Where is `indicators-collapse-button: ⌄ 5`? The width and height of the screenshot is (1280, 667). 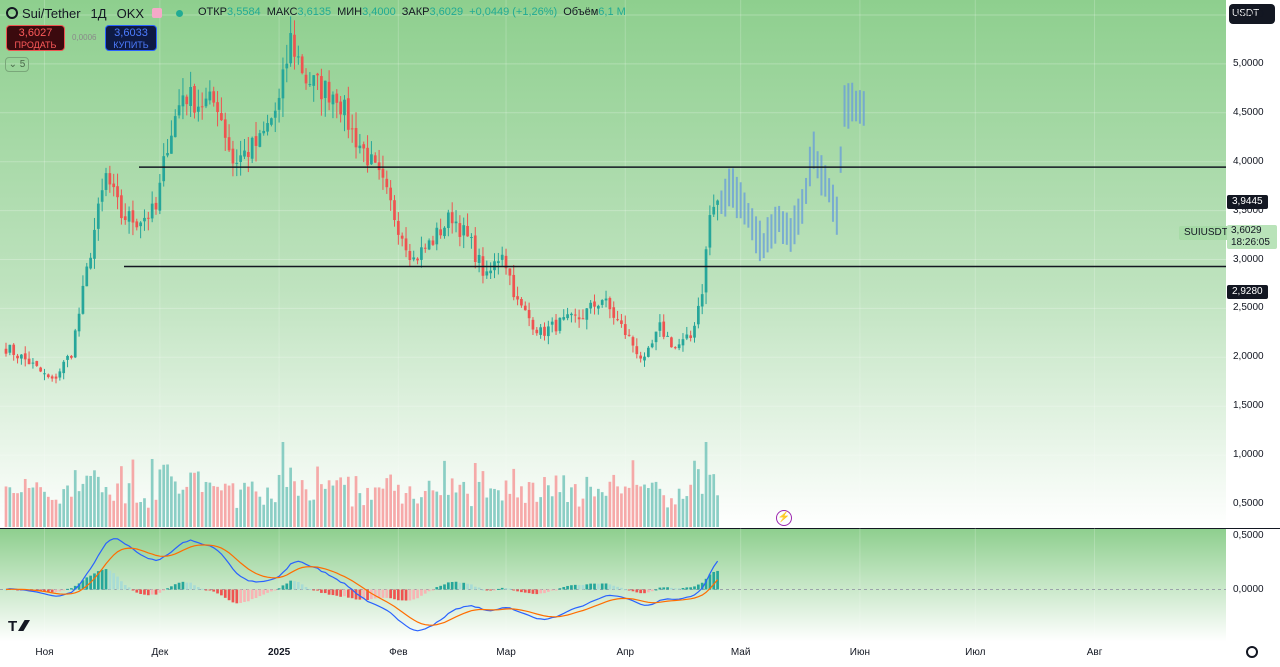 indicators-collapse-button: ⌄ 5 is located at coordinates (17, 64).